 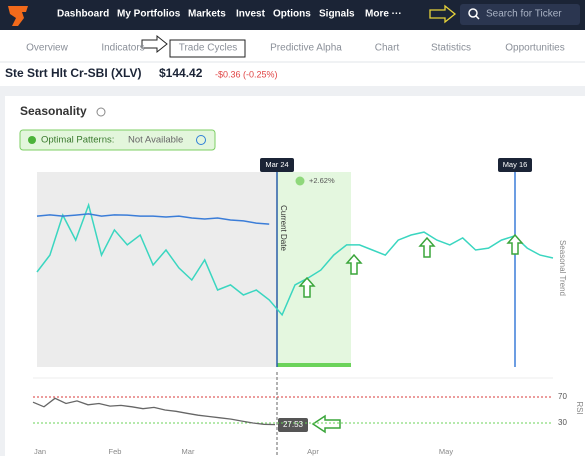 I want to click on pattern-label: Optimal Patterns:, so click(x=77, y=140).